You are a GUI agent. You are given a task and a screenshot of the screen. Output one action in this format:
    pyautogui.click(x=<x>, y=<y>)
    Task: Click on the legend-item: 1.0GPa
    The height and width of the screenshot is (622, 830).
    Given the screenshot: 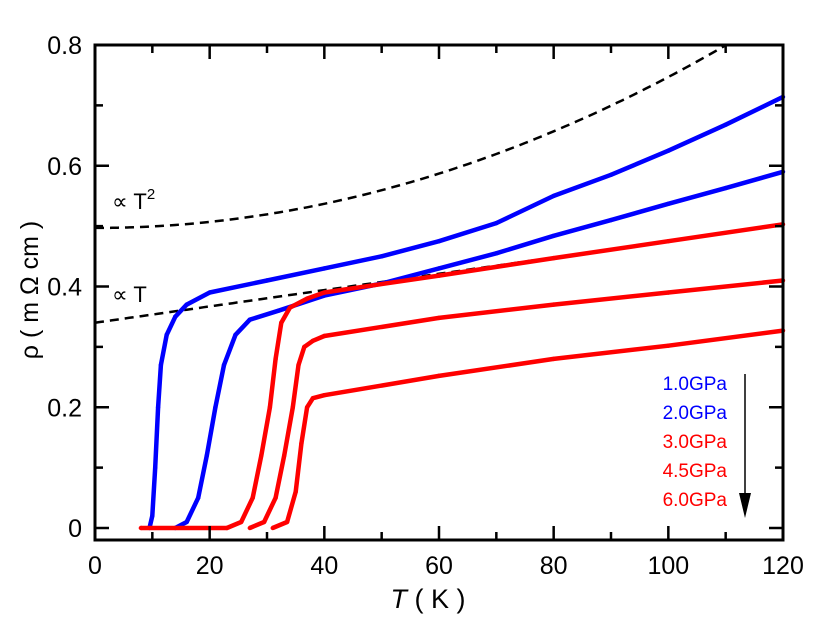 What is the action you would take?
    pyautogui.click(x=695, y=384)
    